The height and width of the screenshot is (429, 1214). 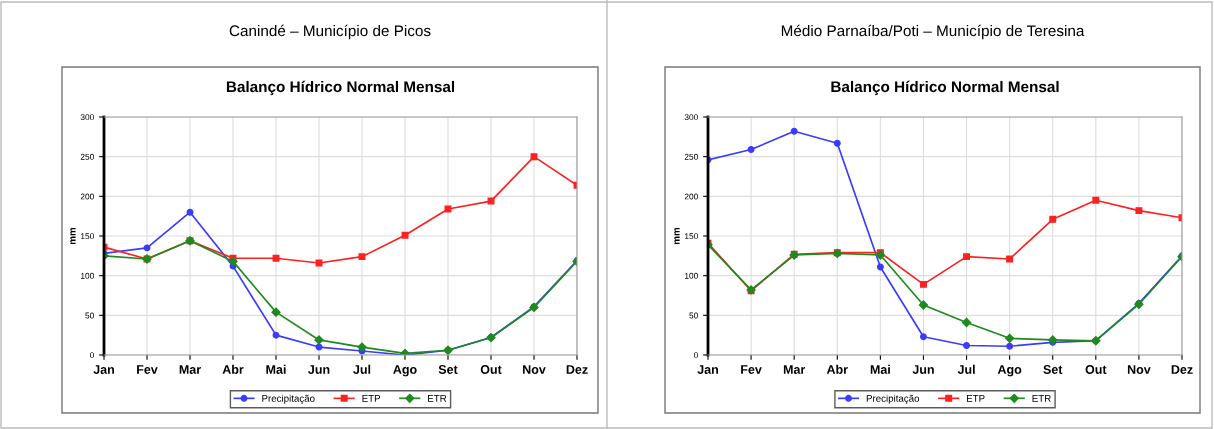 I want to click on chart-title: Médio Parnaíba/Poti – Município de Teresina, so click(x=933, y=32).